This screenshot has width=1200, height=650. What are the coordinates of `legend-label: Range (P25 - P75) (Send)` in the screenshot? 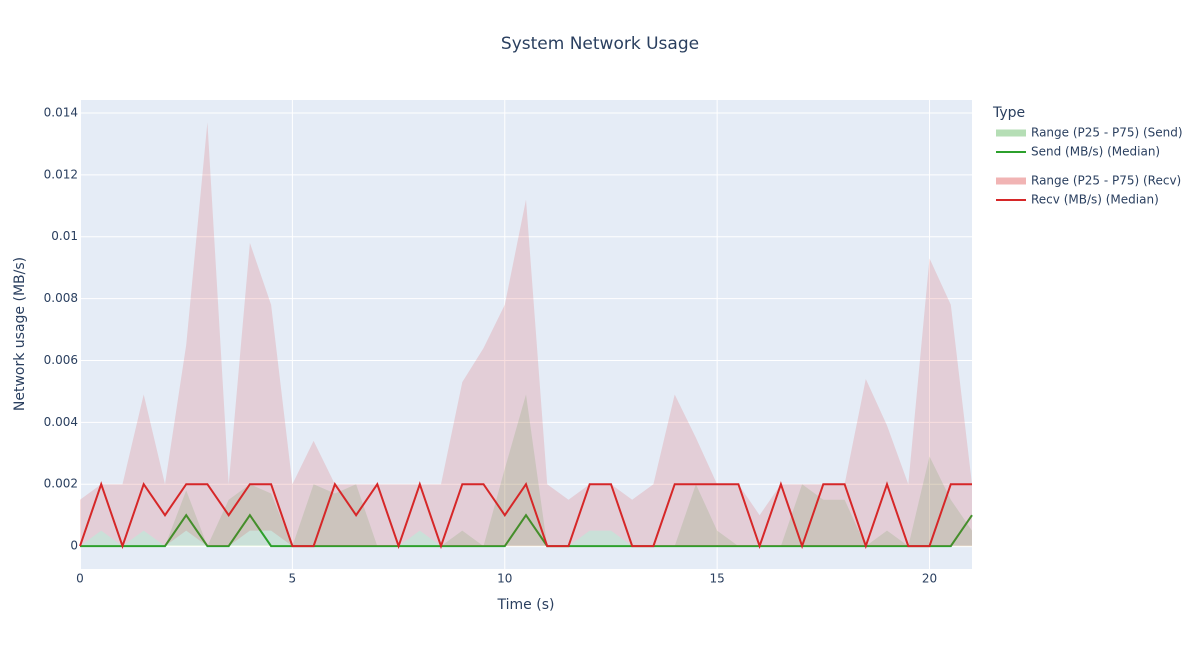 It's located at (1107, 133).